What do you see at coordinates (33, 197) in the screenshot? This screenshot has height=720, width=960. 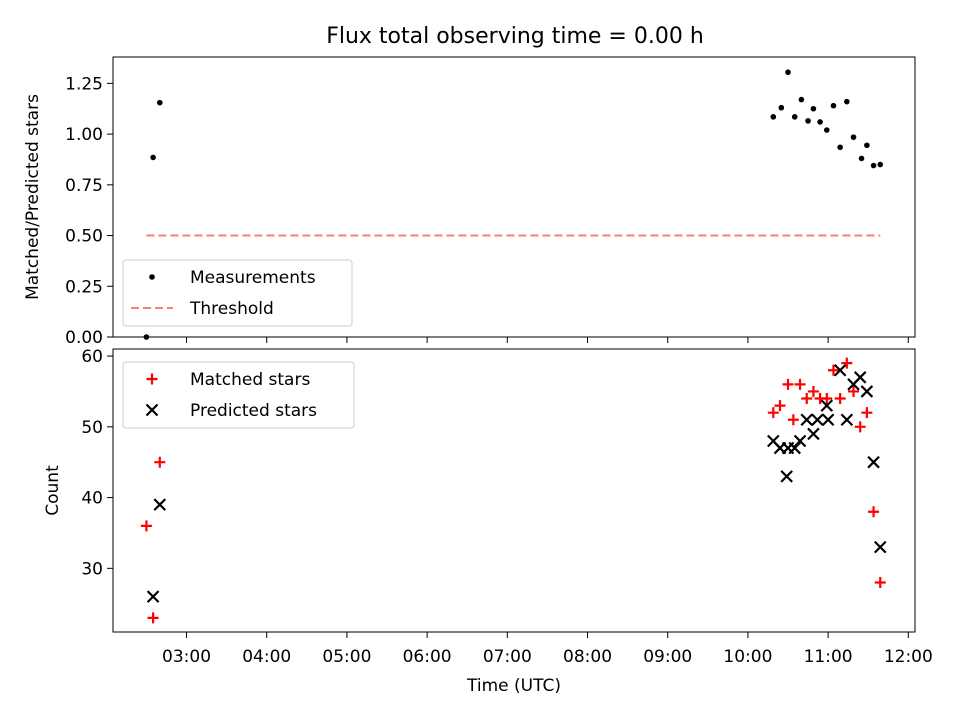 I see `y-axis-label: Matched/Predicted stars` at bounding box center [33, 197].